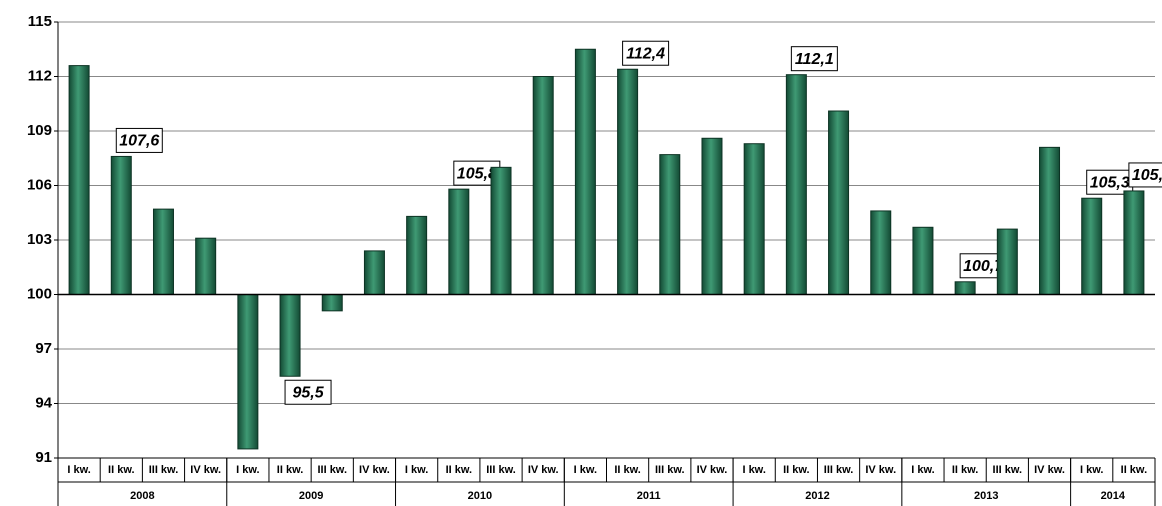 The height and width of the screenshot is (506, 1162). I want to click on group-label: 2008, so click(142, 496).